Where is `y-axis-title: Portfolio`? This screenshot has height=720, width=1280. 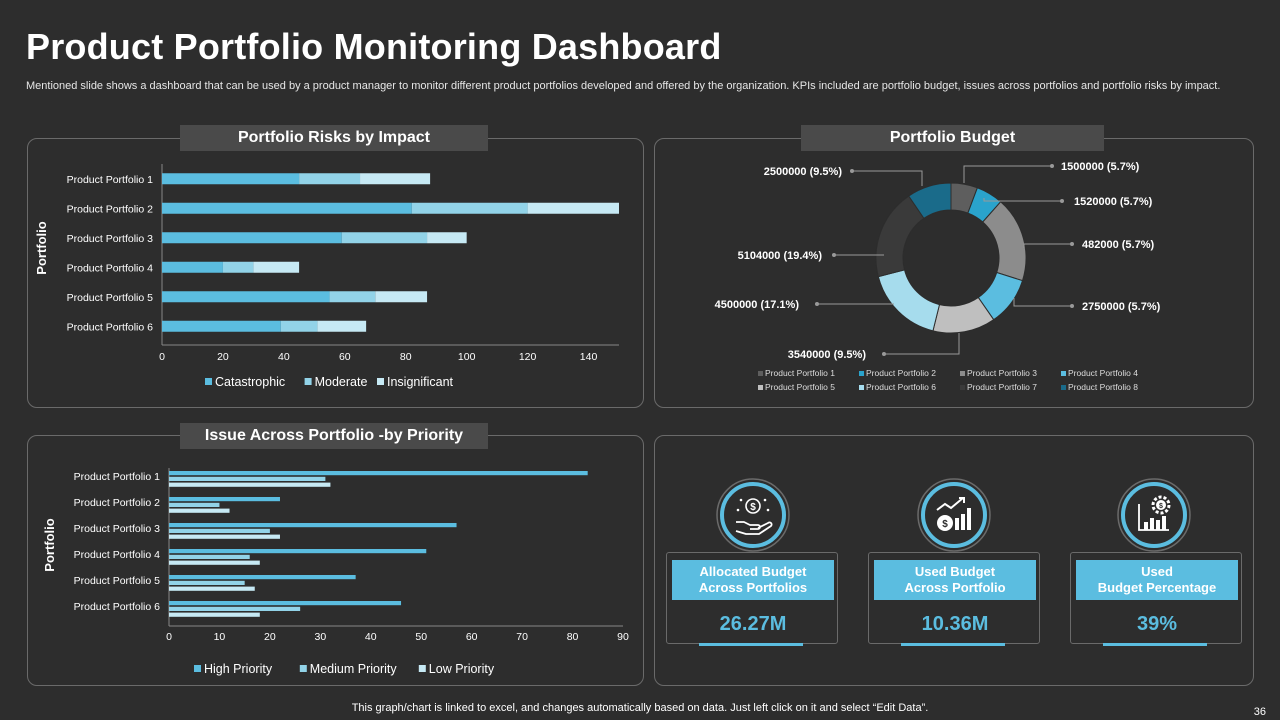
y-axis-title: Portfolio is located at coordinates (41, 247).